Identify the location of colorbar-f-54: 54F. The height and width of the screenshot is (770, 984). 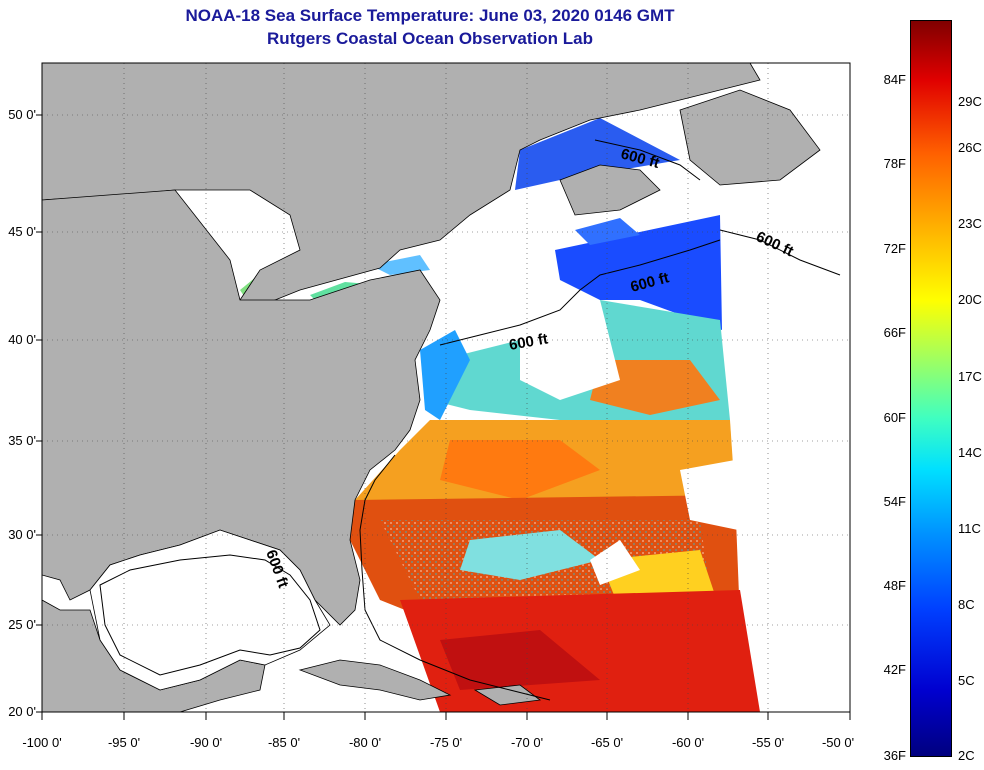
(894, 501).